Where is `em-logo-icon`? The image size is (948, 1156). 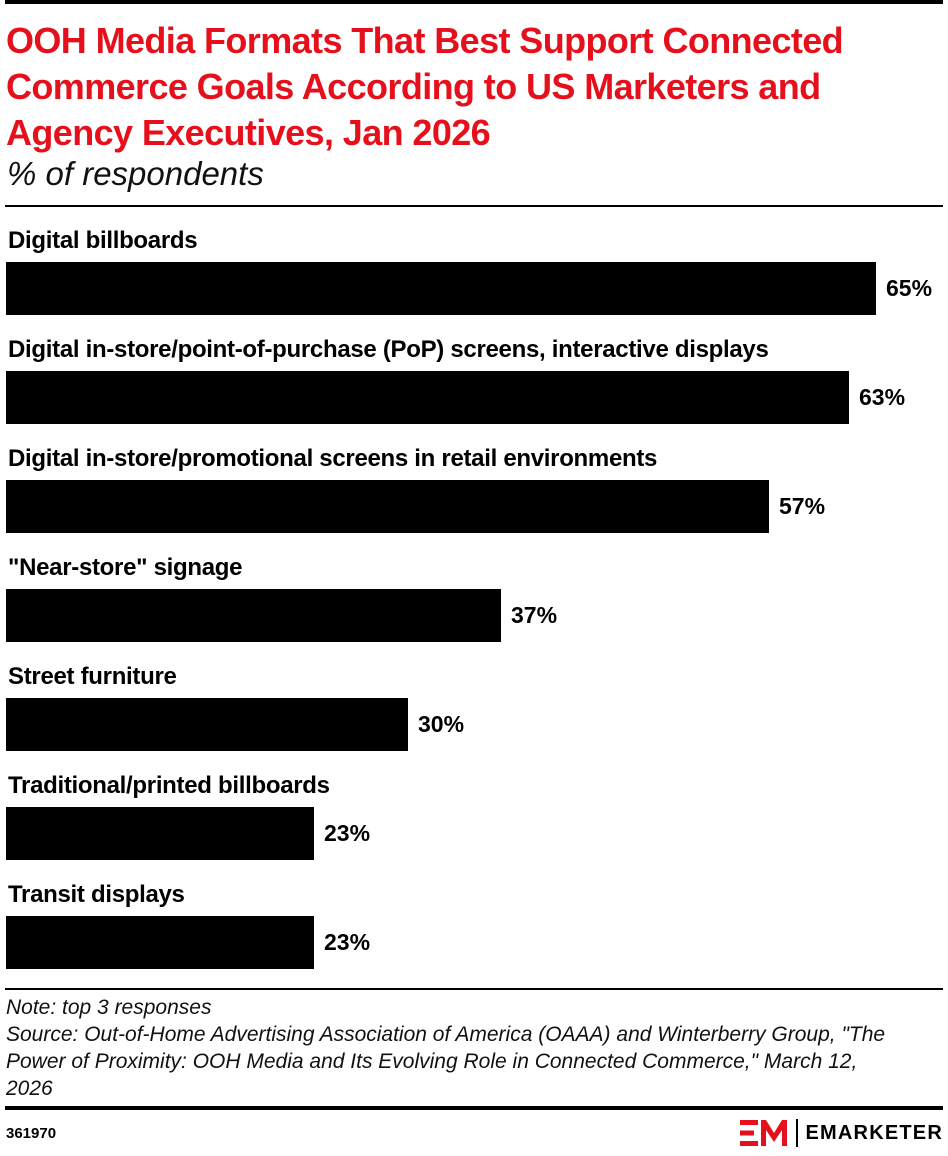 em-logo-icon is located at coordinates (763, 1133).